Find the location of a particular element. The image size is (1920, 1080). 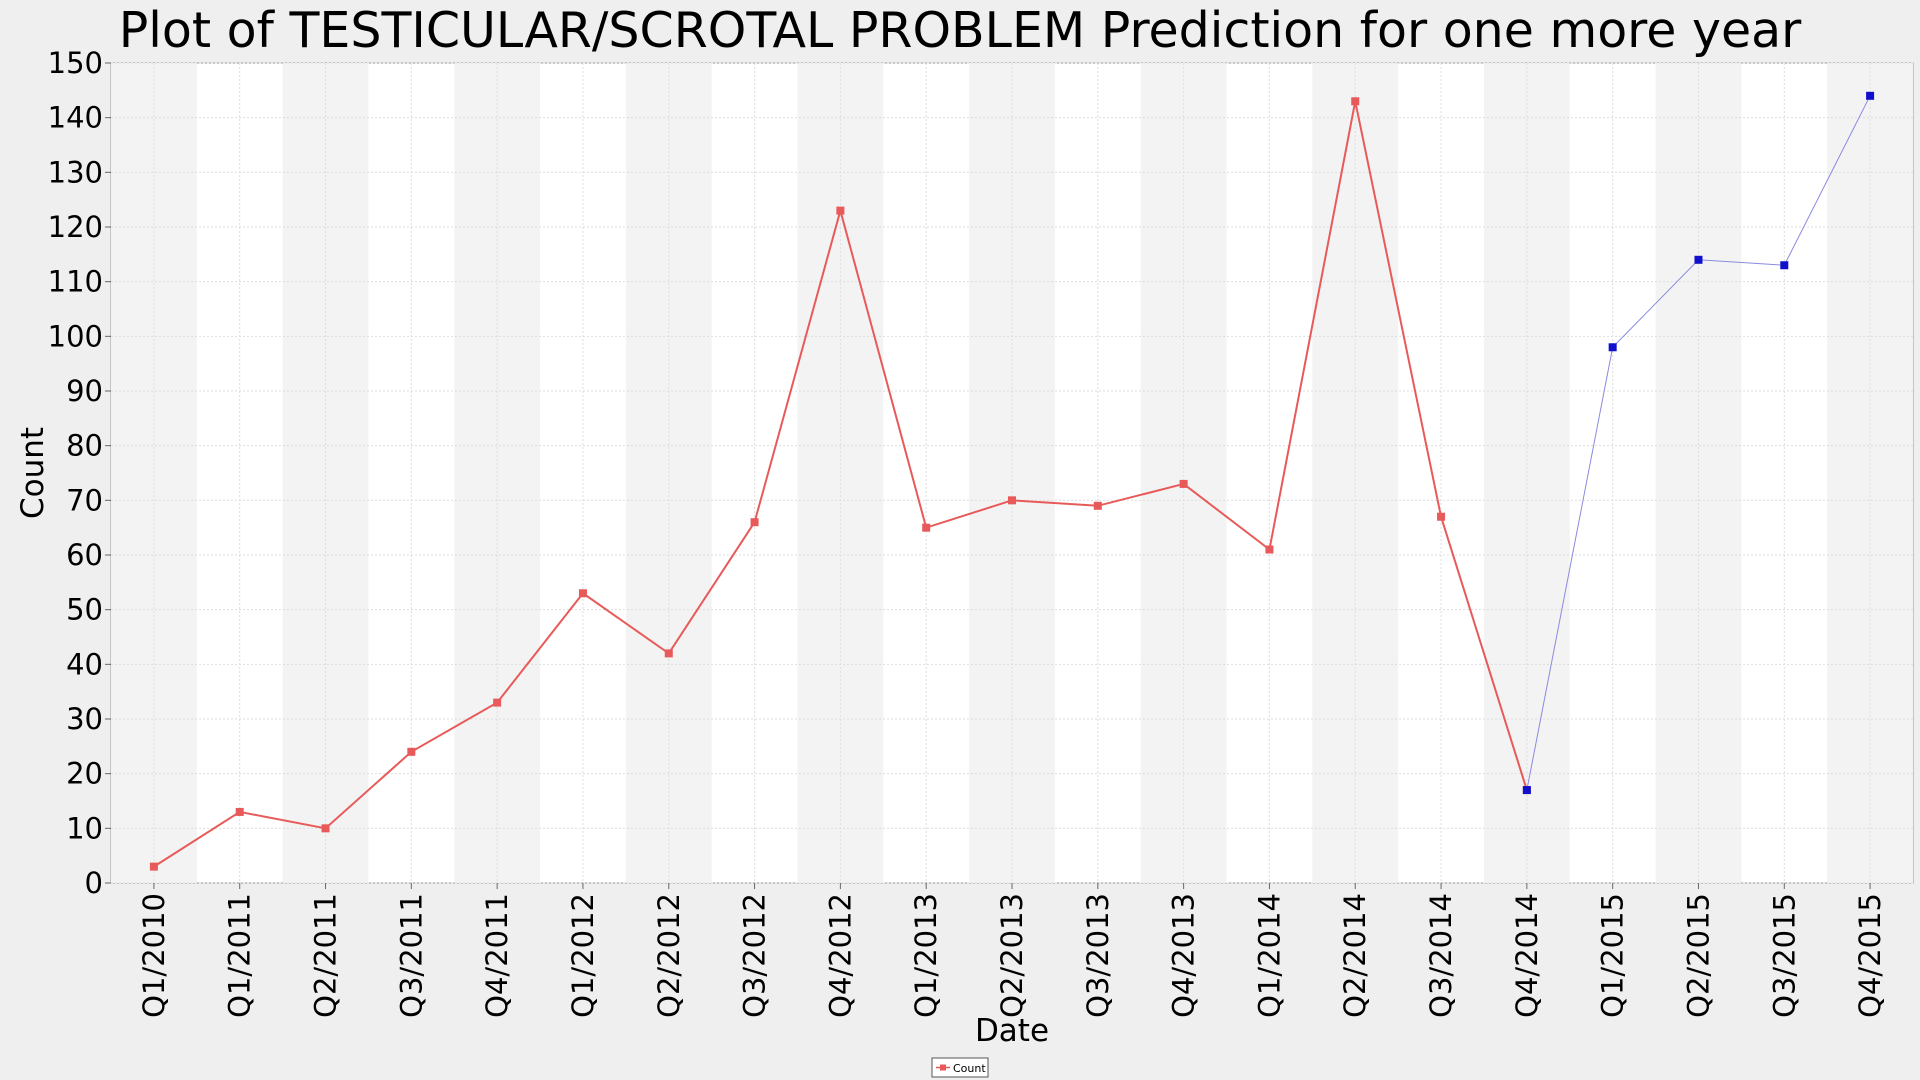

y-tick-label: 130 is located at coordinates (75, 172).